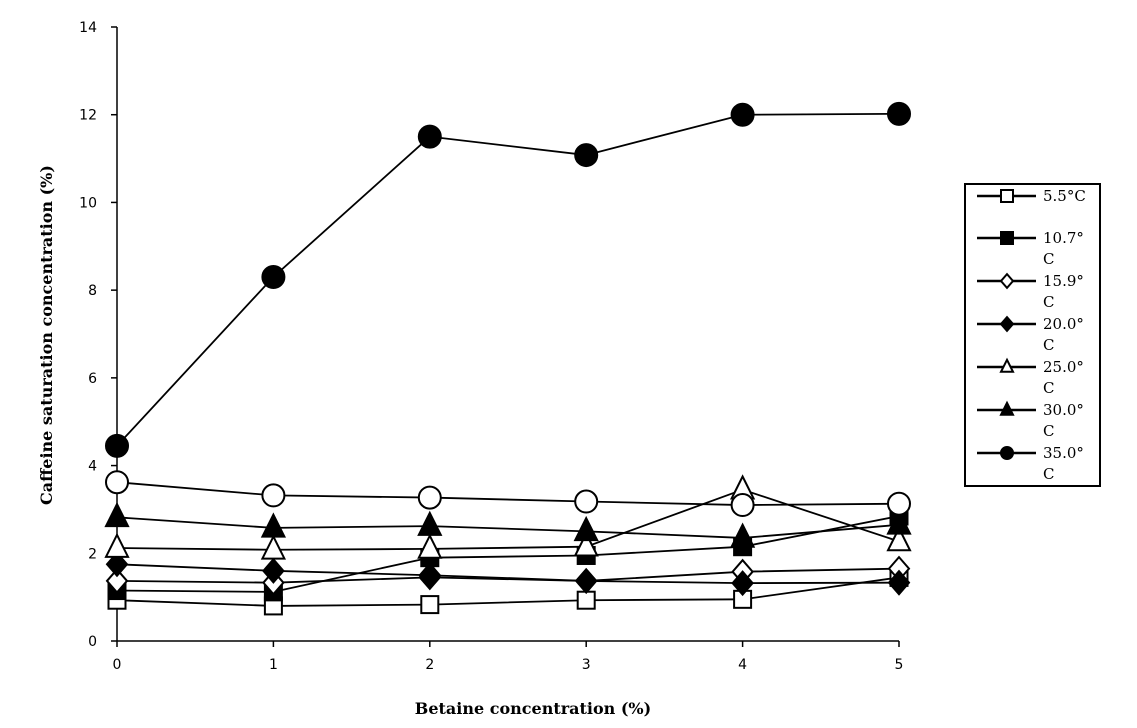 This screenshot has width=1137, height=728. Describe the element at coordinates (1063, 453) in the screenshot. I see `legend-label: 35.0°` at that location.